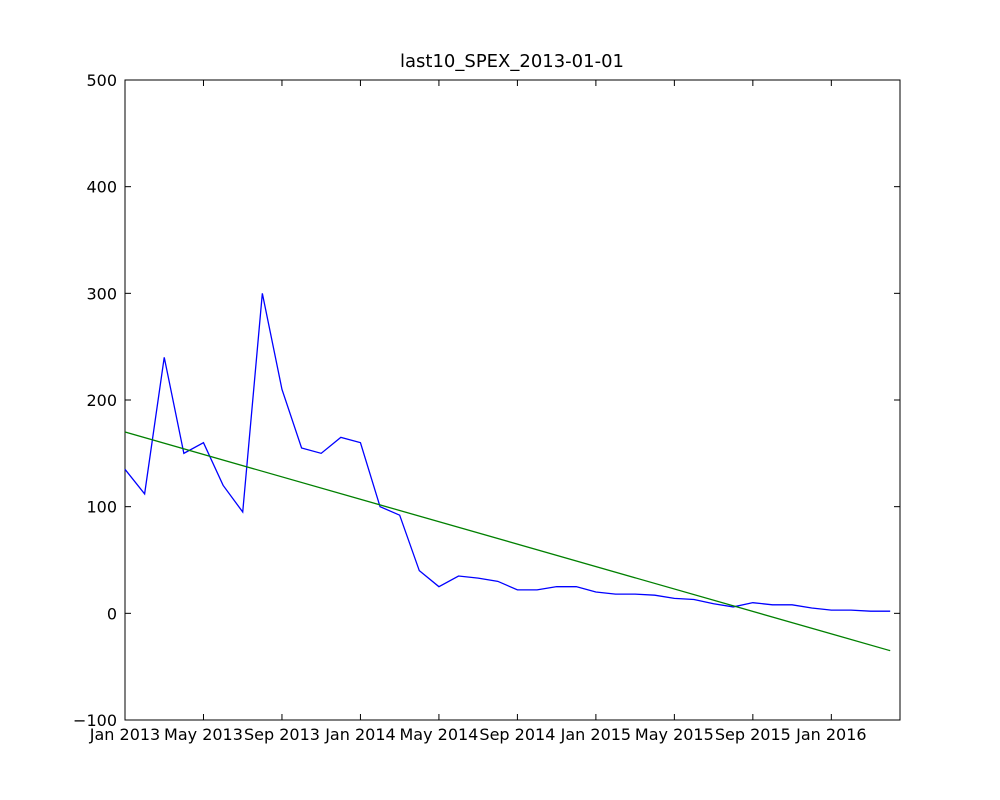 The image size is (1000, 800). Describe the element at coordinates (438, 734) in the screenshot. I see `x-tick-label: May 2014` at that location.